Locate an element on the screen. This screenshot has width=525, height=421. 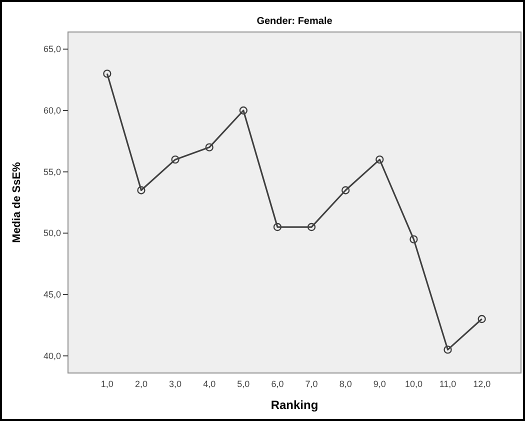
x-tick-label: 11,0 is located at coordinates (447, 384).